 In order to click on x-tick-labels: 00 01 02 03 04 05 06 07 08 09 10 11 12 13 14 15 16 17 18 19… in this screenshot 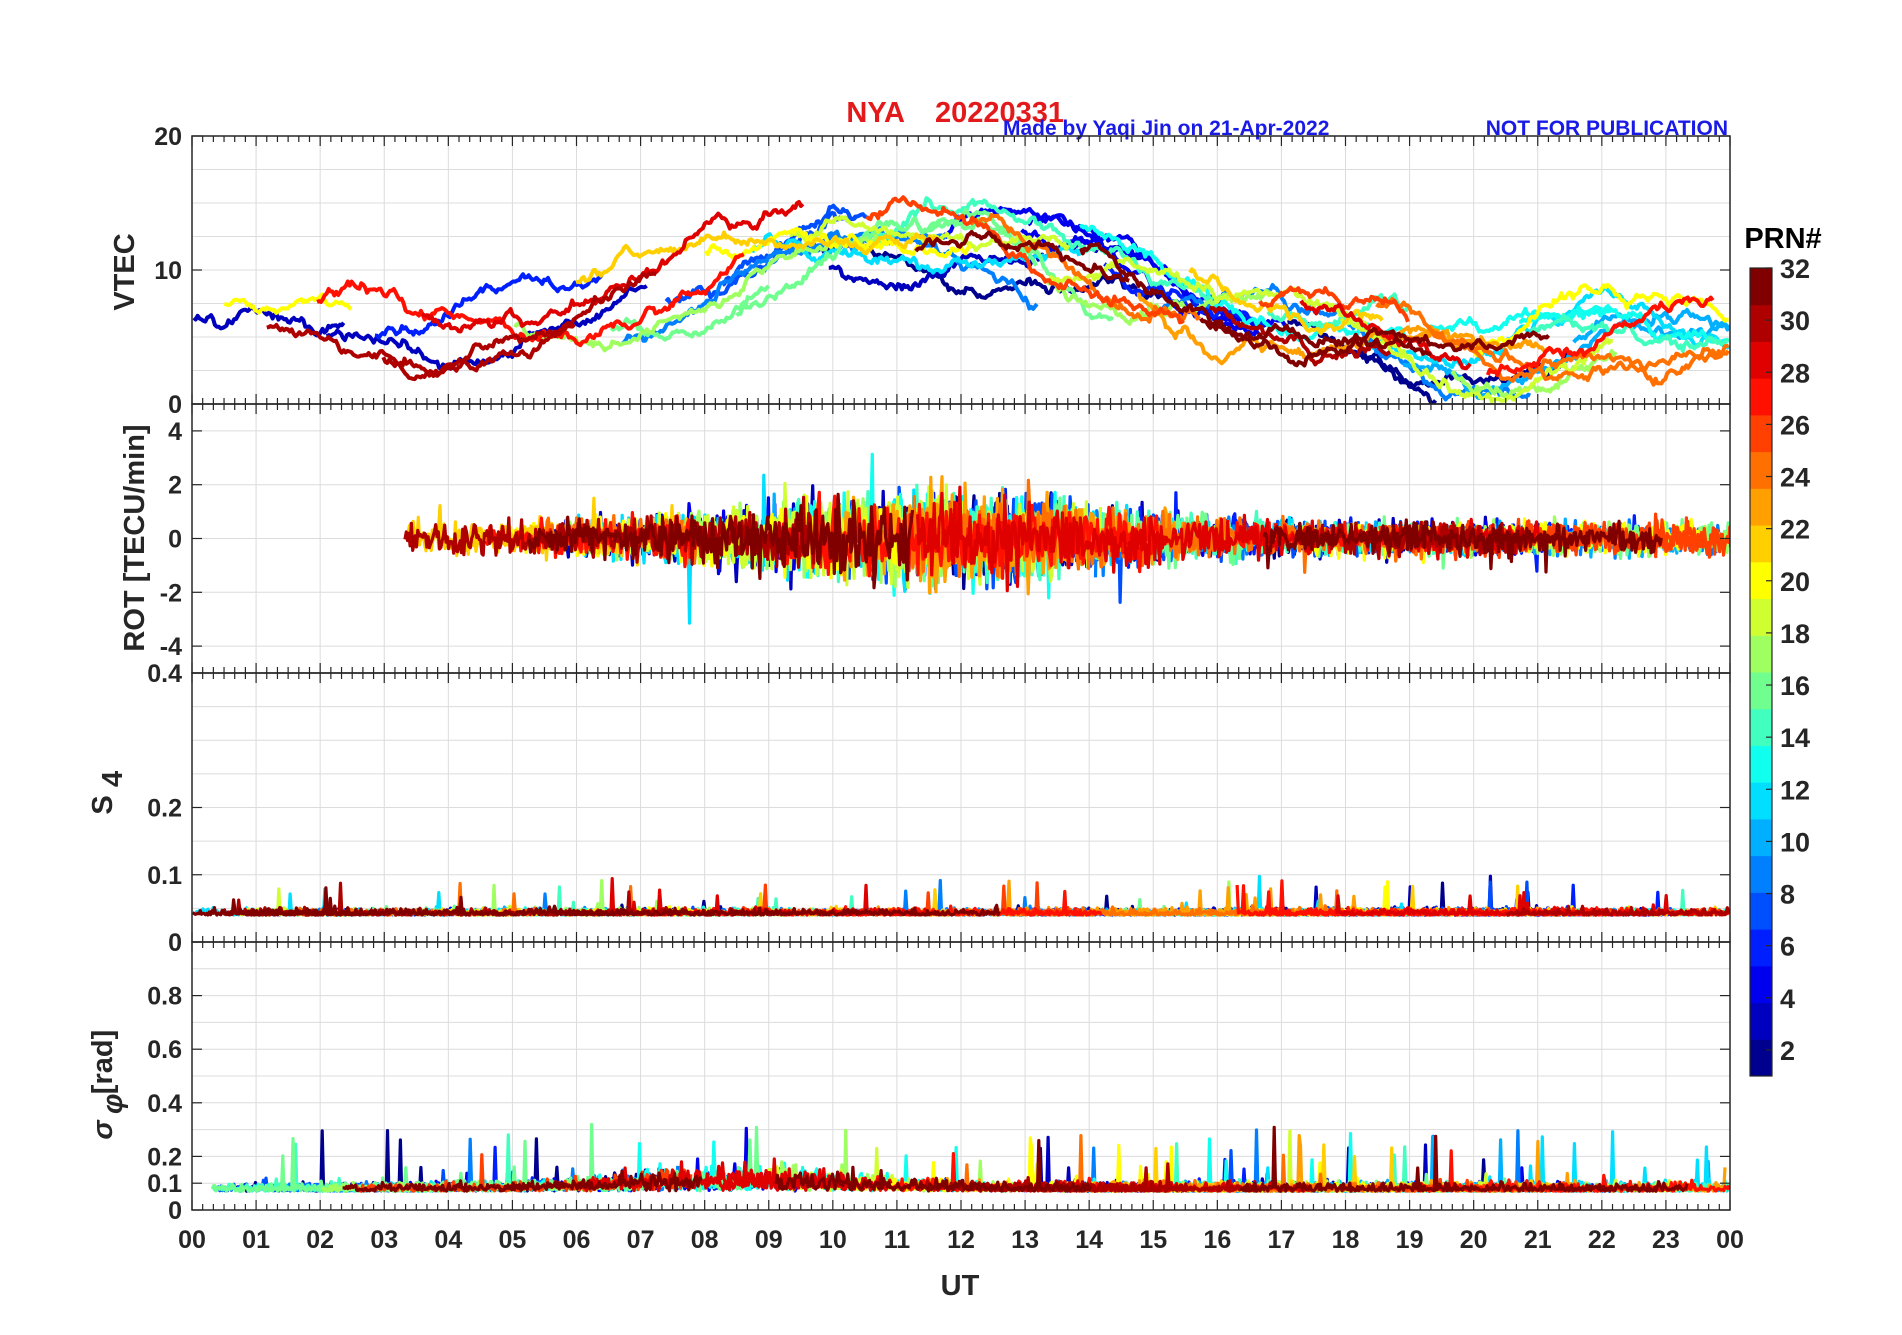, I will do `click(961, 1240)`.